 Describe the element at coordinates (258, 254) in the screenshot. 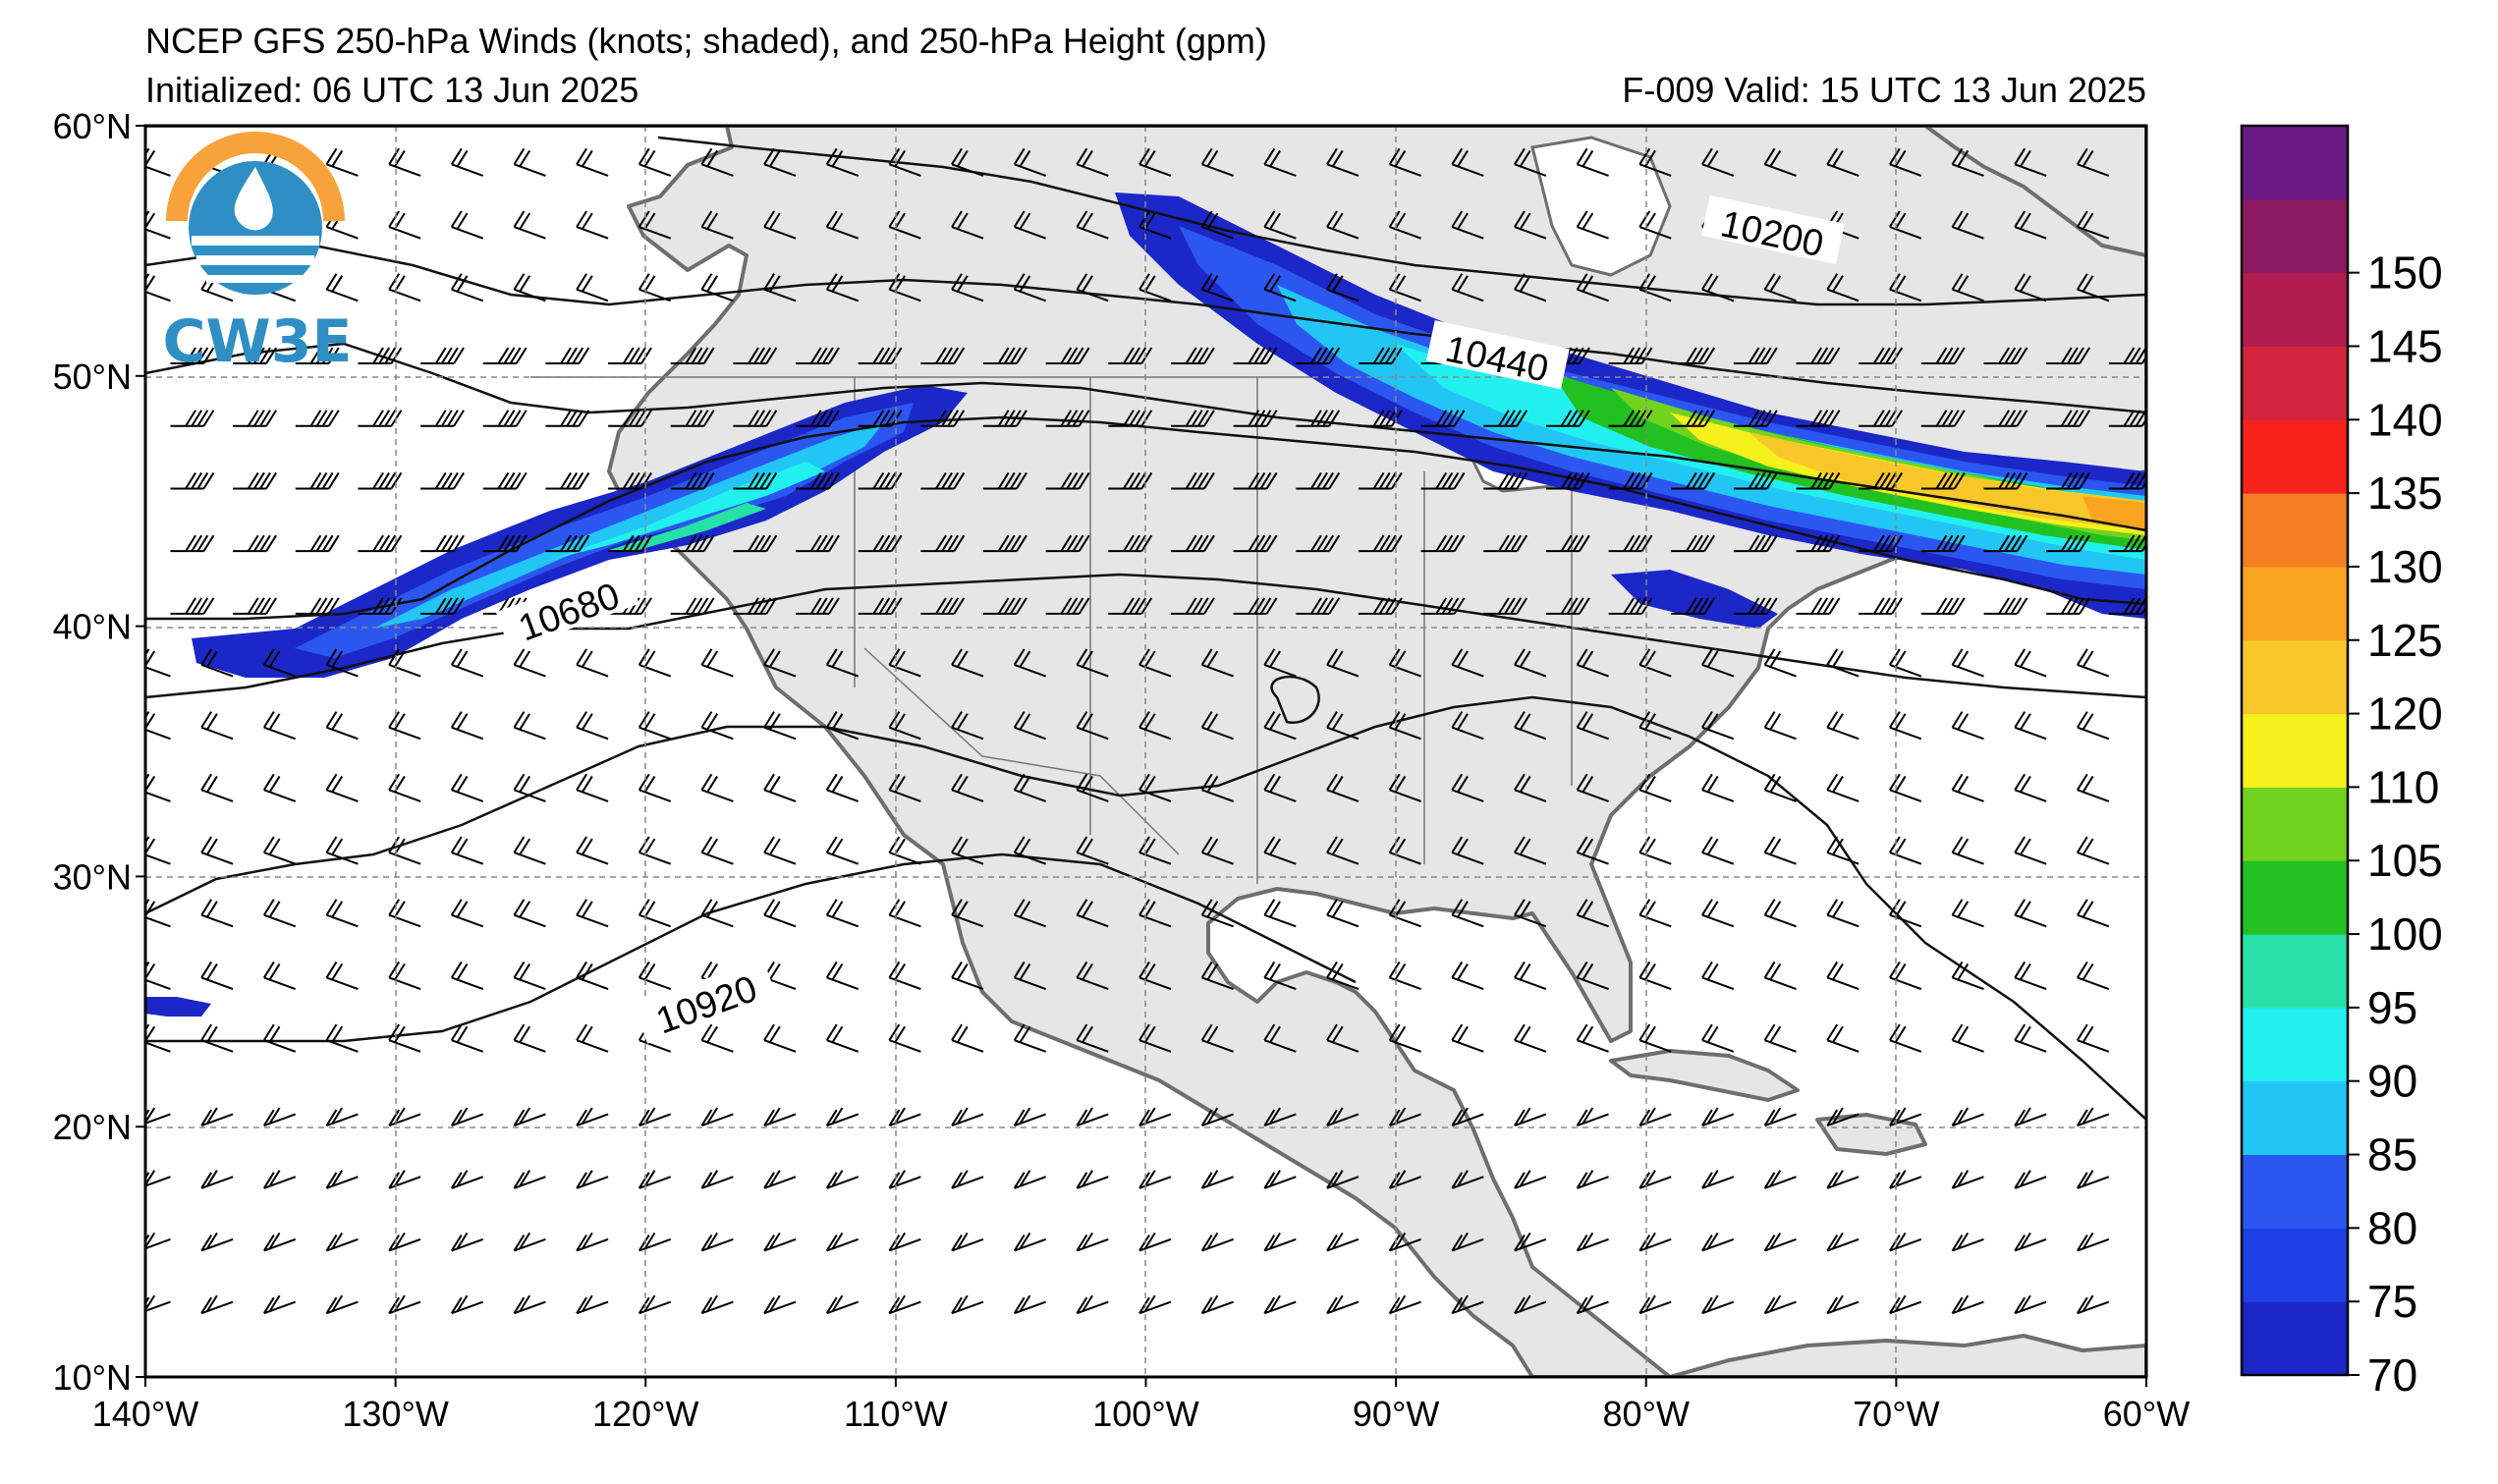

I see `cw3e-logo: CW3E` at that location.